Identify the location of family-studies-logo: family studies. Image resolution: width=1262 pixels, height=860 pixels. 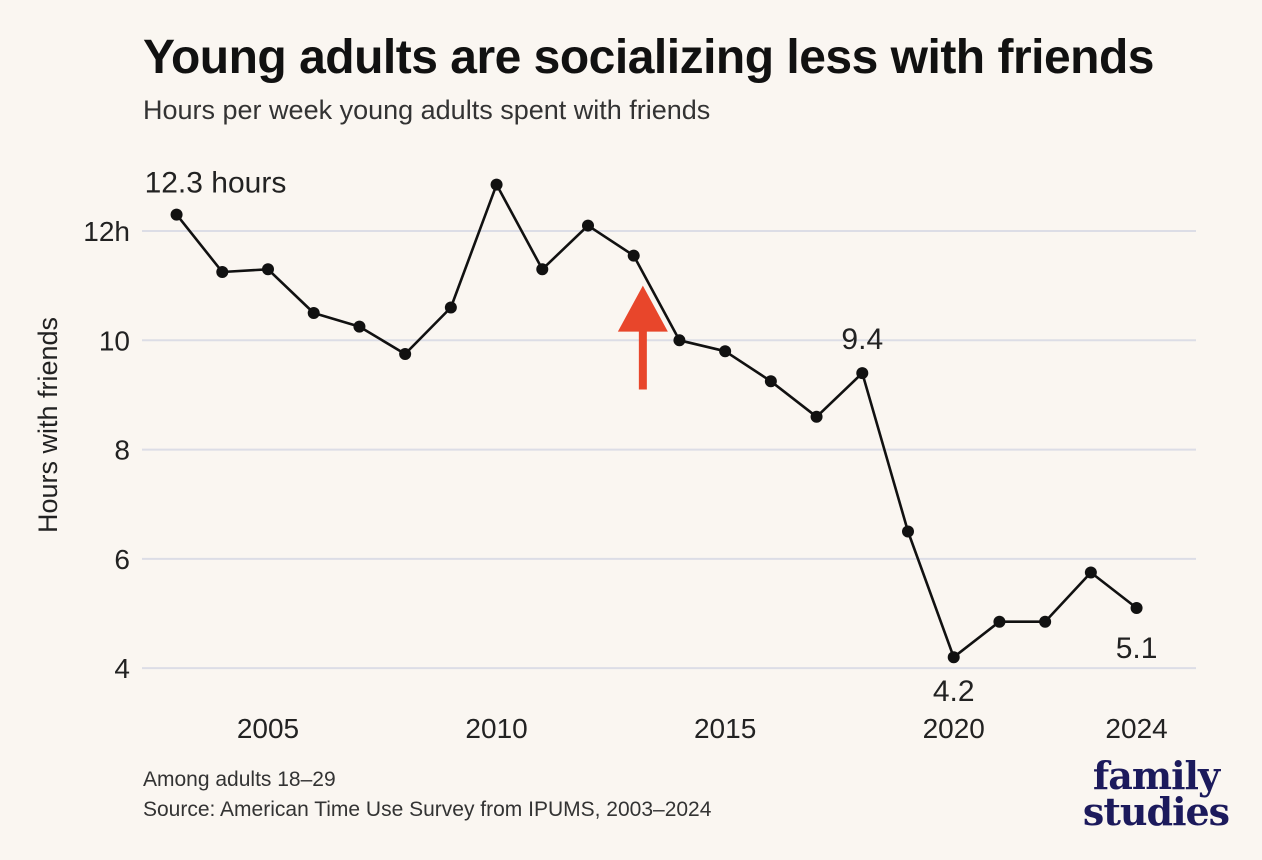
(1156, 793).